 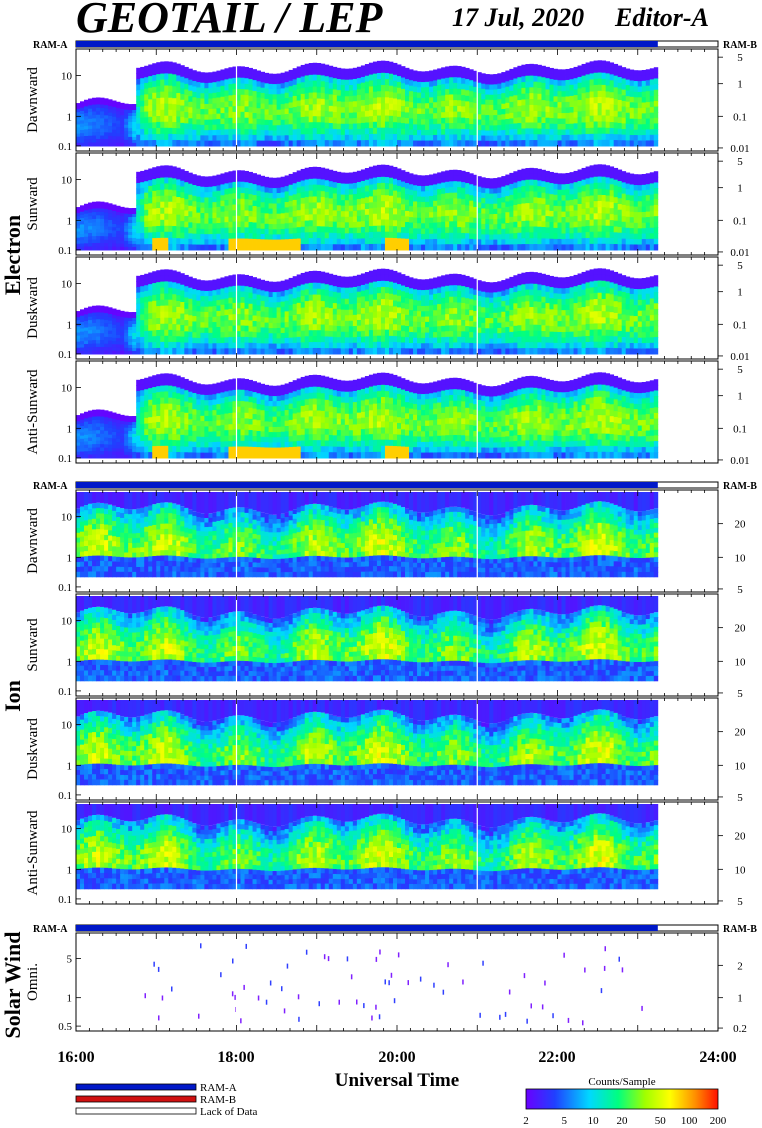 I want to click on x-tick-label: 18:00, so click(x=235, y=1057).